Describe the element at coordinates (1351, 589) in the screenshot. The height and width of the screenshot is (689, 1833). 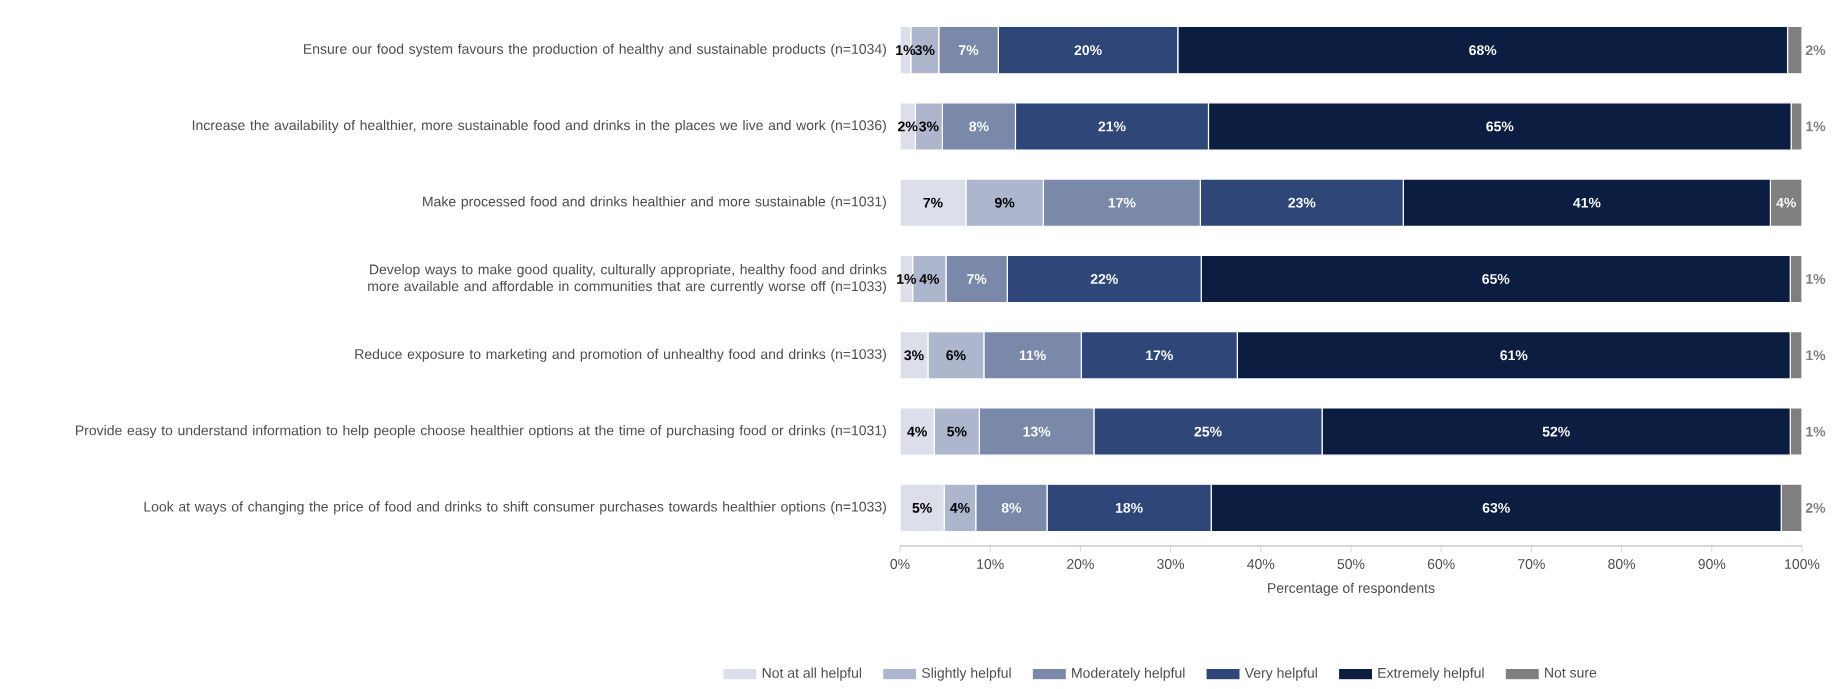
I see `x-axis-title: Percentage of respondents` at that location.